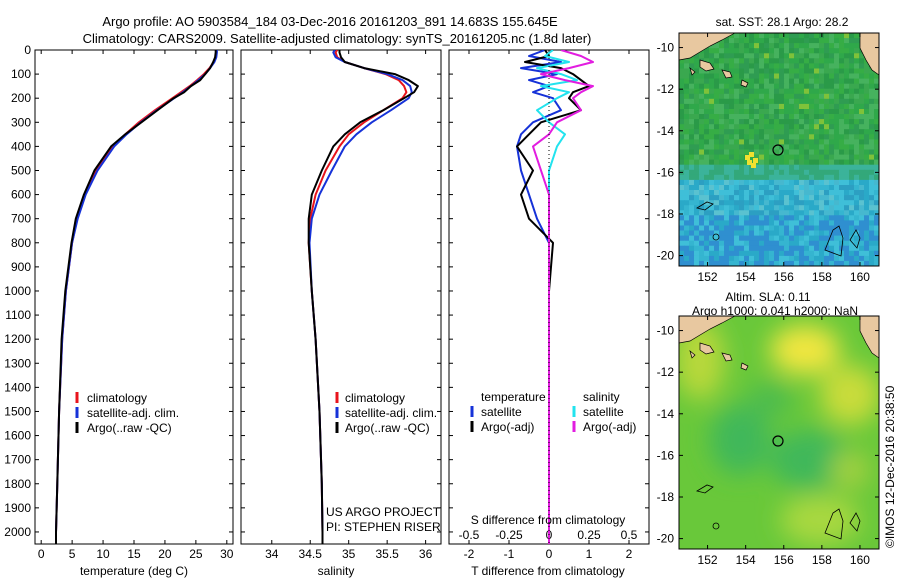 Image resolution: width=900 pixels, height=580 pixels. What do you see at coordinates (375, 398) in the screenshot?
I see `legend-clim-label: climatology` at bounding box center [375, 398].